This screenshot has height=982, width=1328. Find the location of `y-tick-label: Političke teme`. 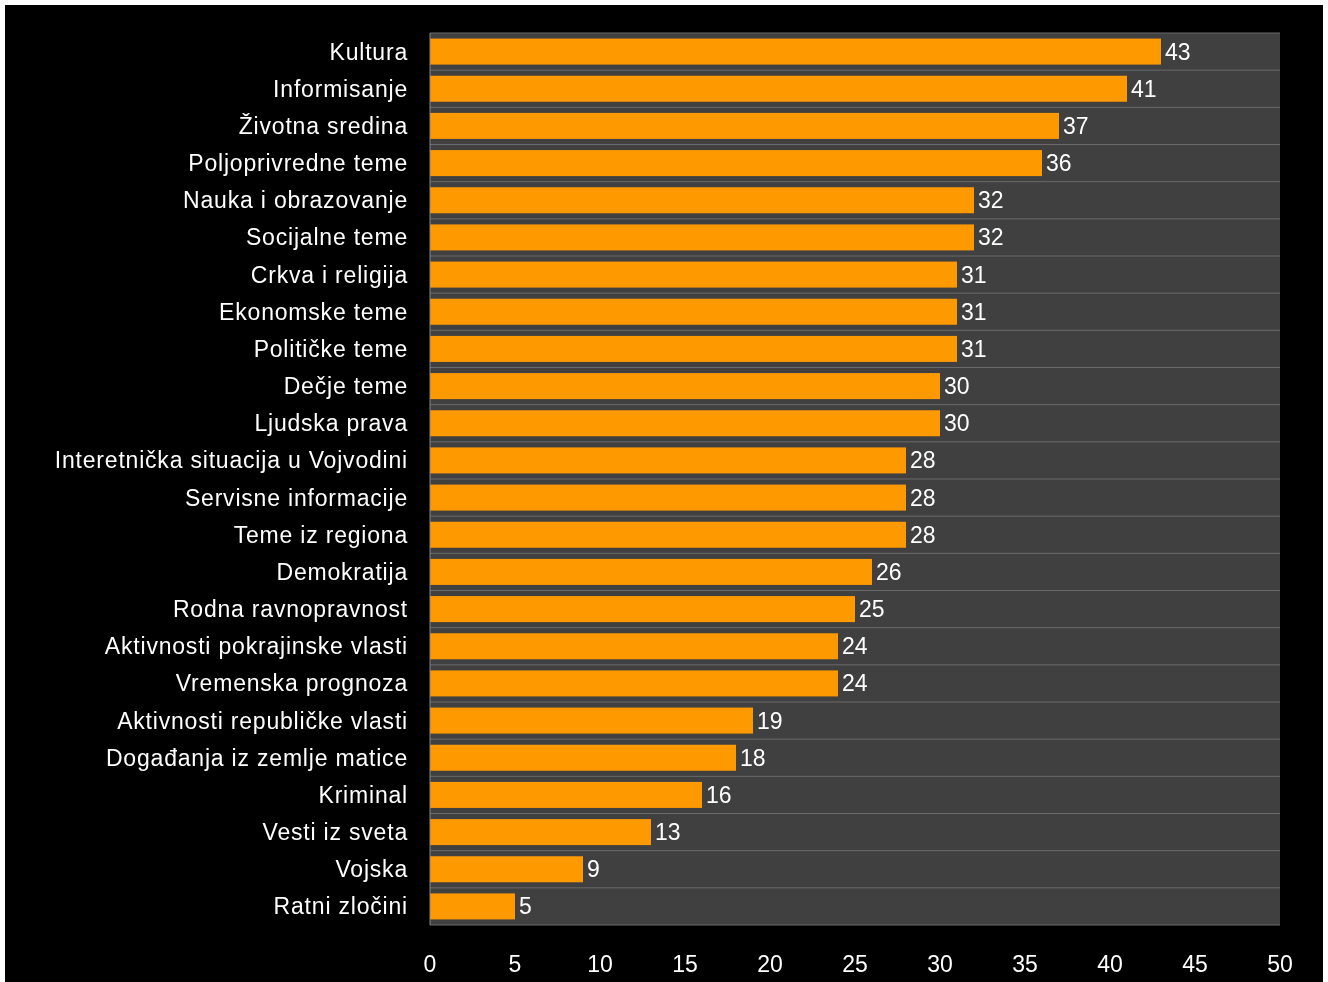

y-tick-label: Političke teme is located at coordinates (330, 348).